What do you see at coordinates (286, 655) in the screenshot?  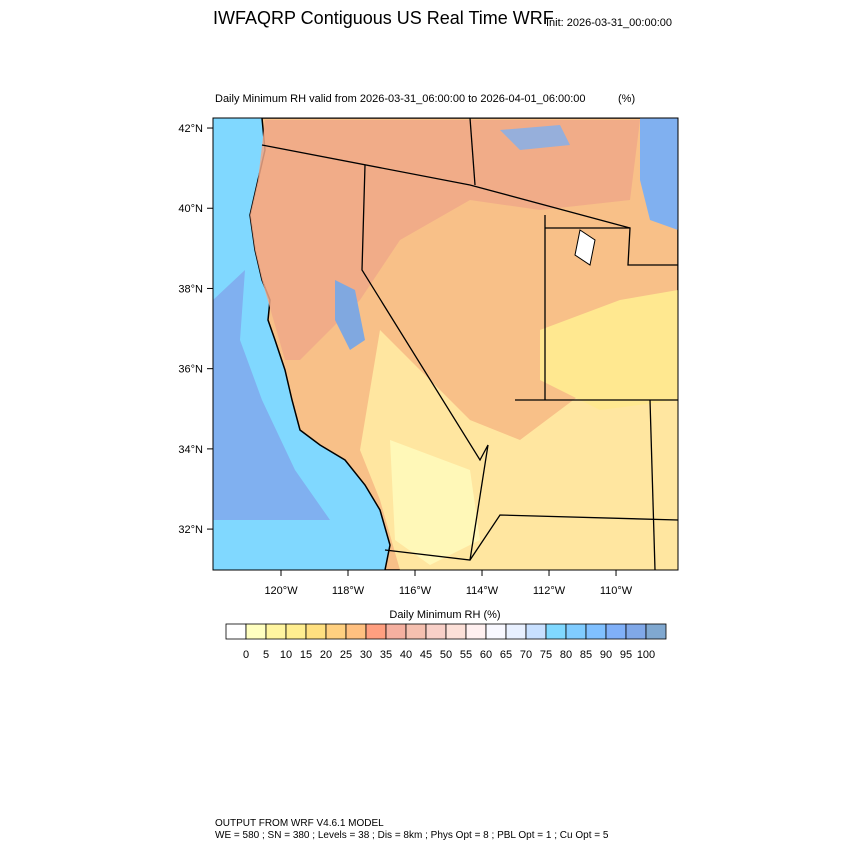 I see `colorbar-level-label: 10` at bounding box center [286, 655].